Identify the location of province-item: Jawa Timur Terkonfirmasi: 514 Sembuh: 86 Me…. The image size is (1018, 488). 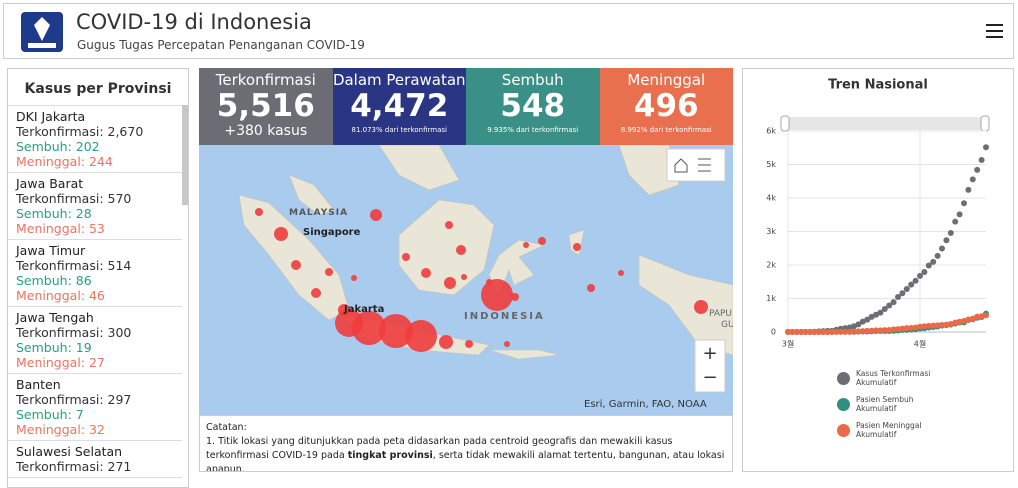
(95, 273).